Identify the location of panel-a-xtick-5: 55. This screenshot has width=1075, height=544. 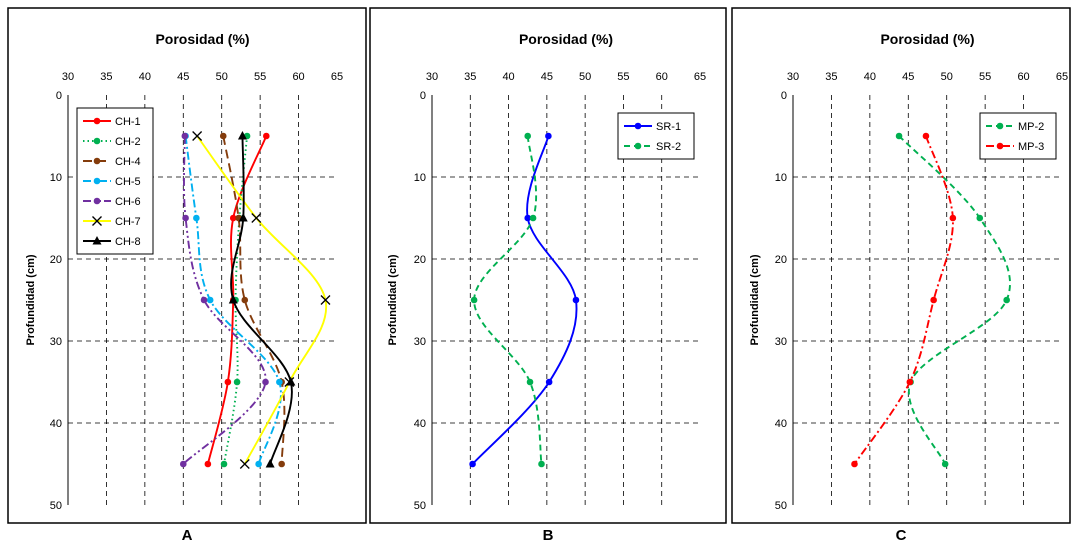
(260, 77).